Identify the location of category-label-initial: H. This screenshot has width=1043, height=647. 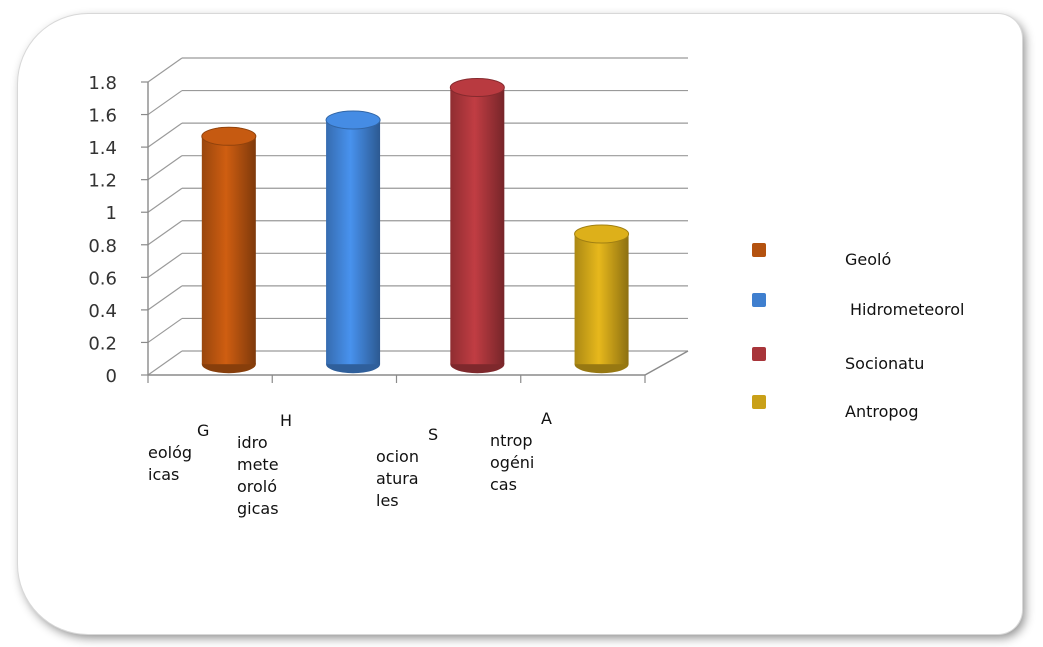
(286, 420).